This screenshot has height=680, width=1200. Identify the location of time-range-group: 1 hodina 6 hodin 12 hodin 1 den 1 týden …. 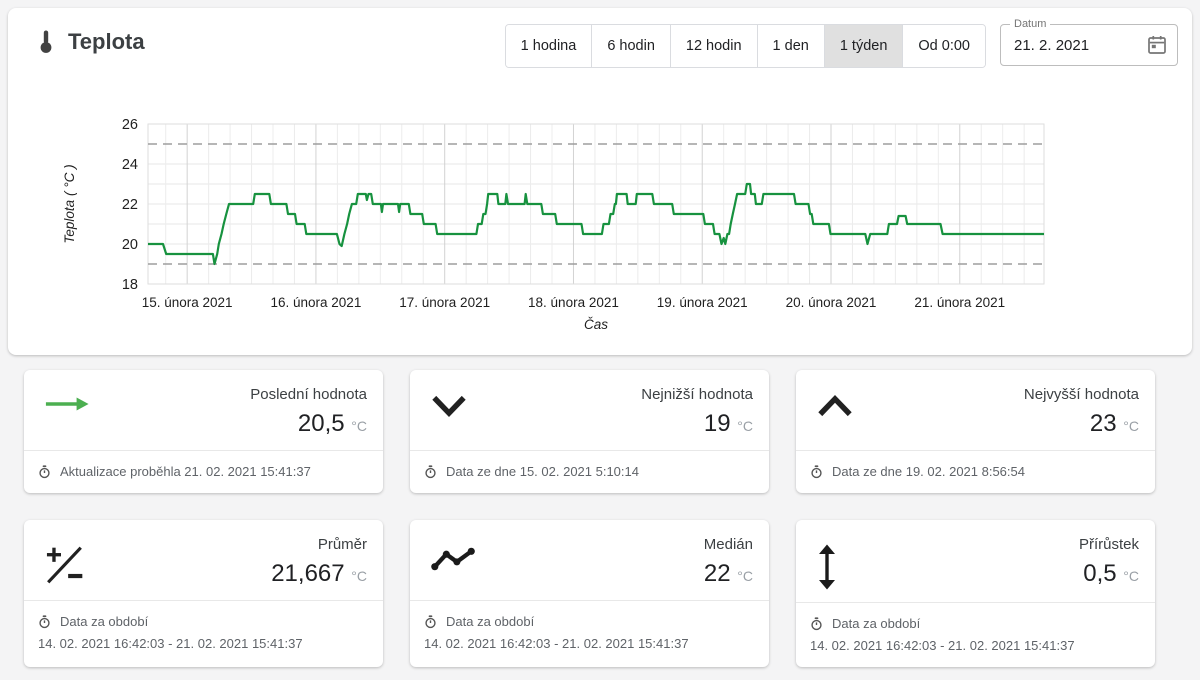
(745, 46).